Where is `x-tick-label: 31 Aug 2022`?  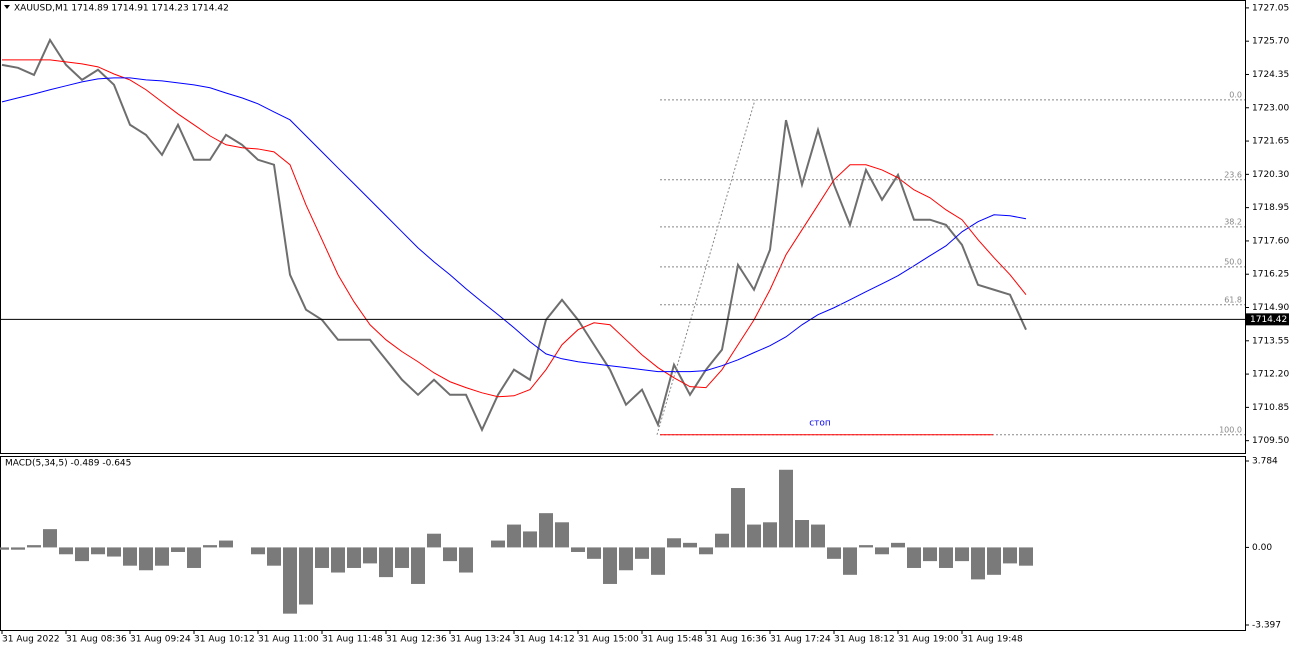
x-tick-label: 31 Aug 2022 is located at coordinates (31, 640).